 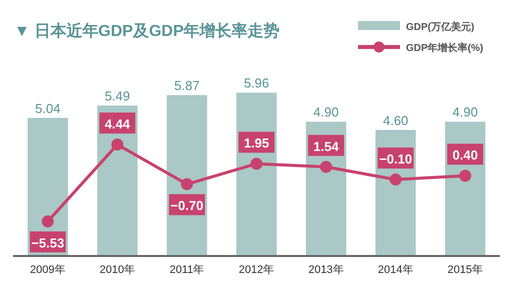 I want to click on data-label: 4.60, so click(x=395, y=120).